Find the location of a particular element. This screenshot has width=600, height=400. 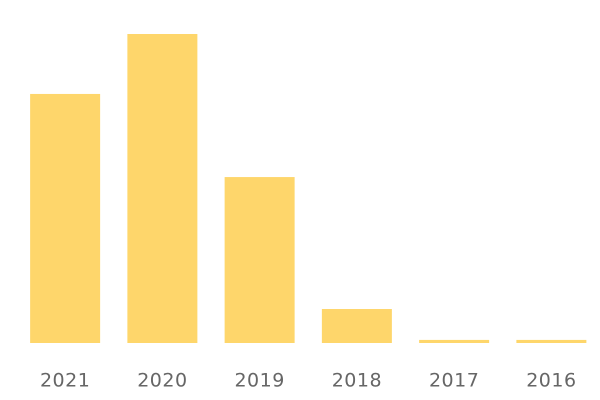

x-tick-label: 2020 is located at coordinates (162, 381).